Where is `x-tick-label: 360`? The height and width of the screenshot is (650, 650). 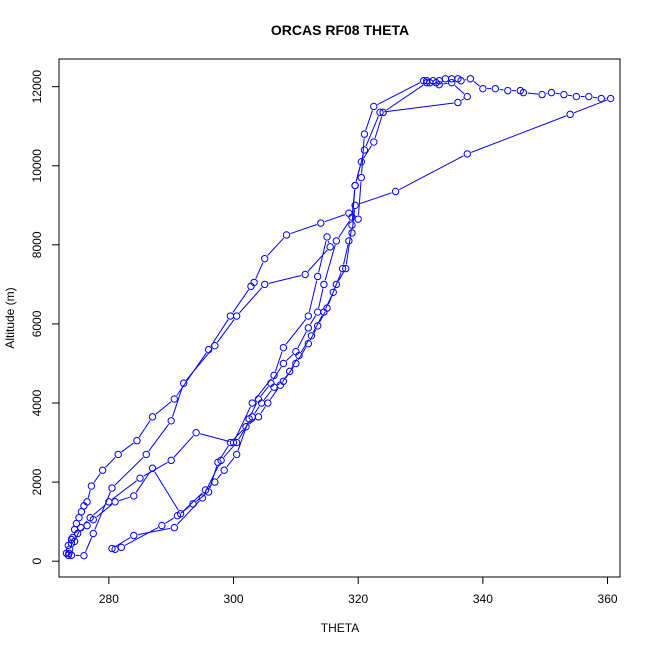
x-tick-label: 360 is located at coordinates (608, 599).